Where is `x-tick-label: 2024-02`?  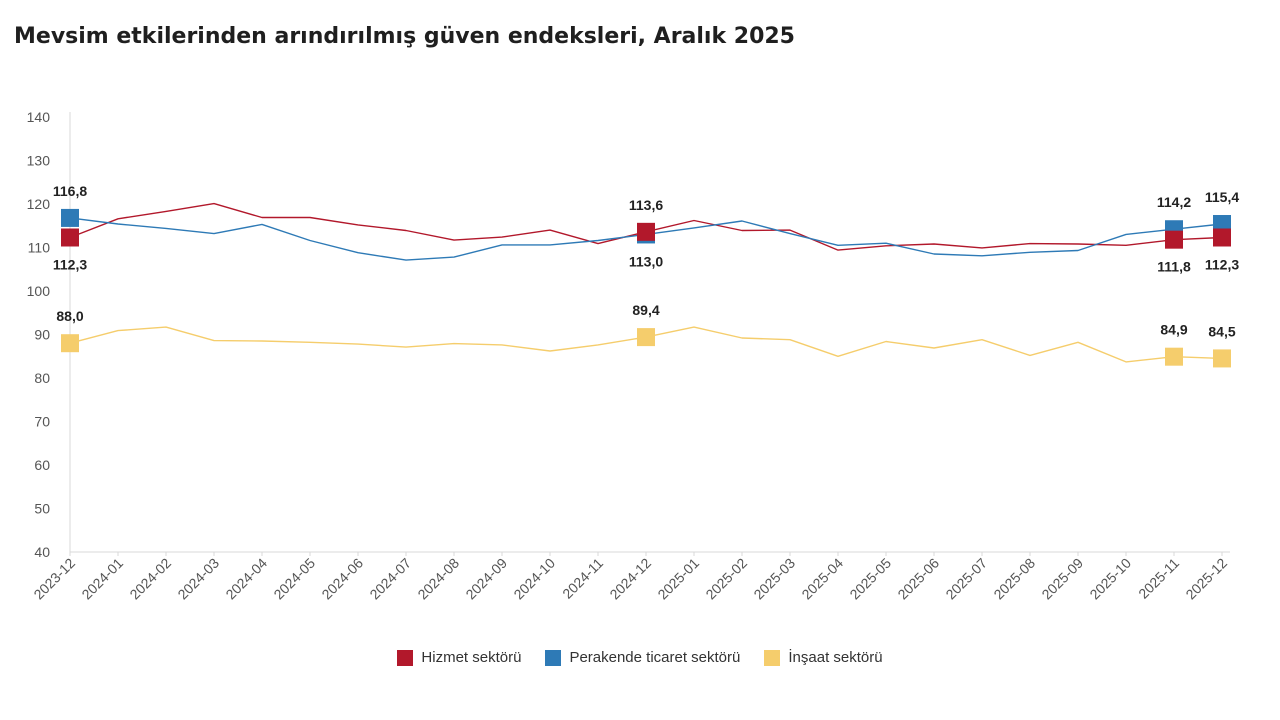
x-tick-label: 2024-02 is located at coordinates (150, 579).